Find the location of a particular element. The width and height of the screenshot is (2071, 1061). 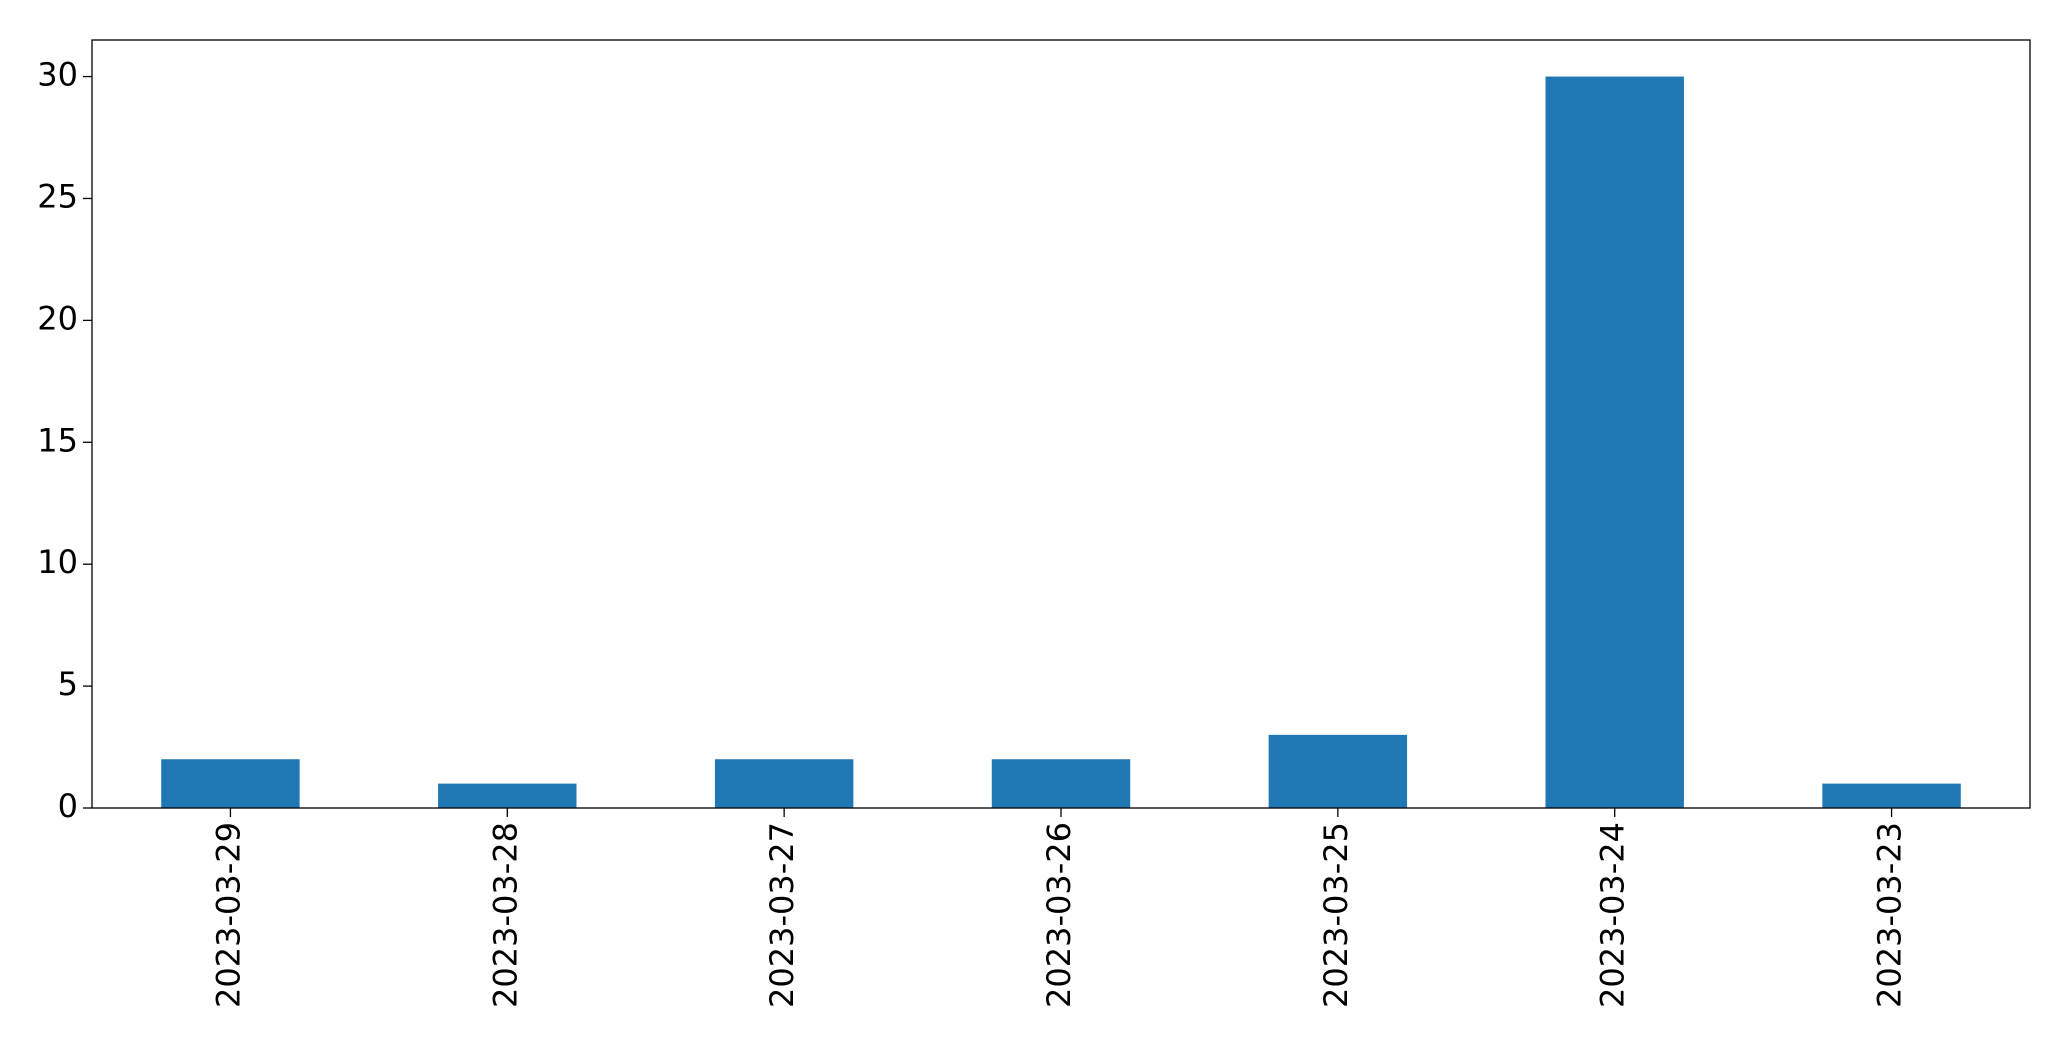

y-tick-label: 5 is located at coordinates (68, 684).